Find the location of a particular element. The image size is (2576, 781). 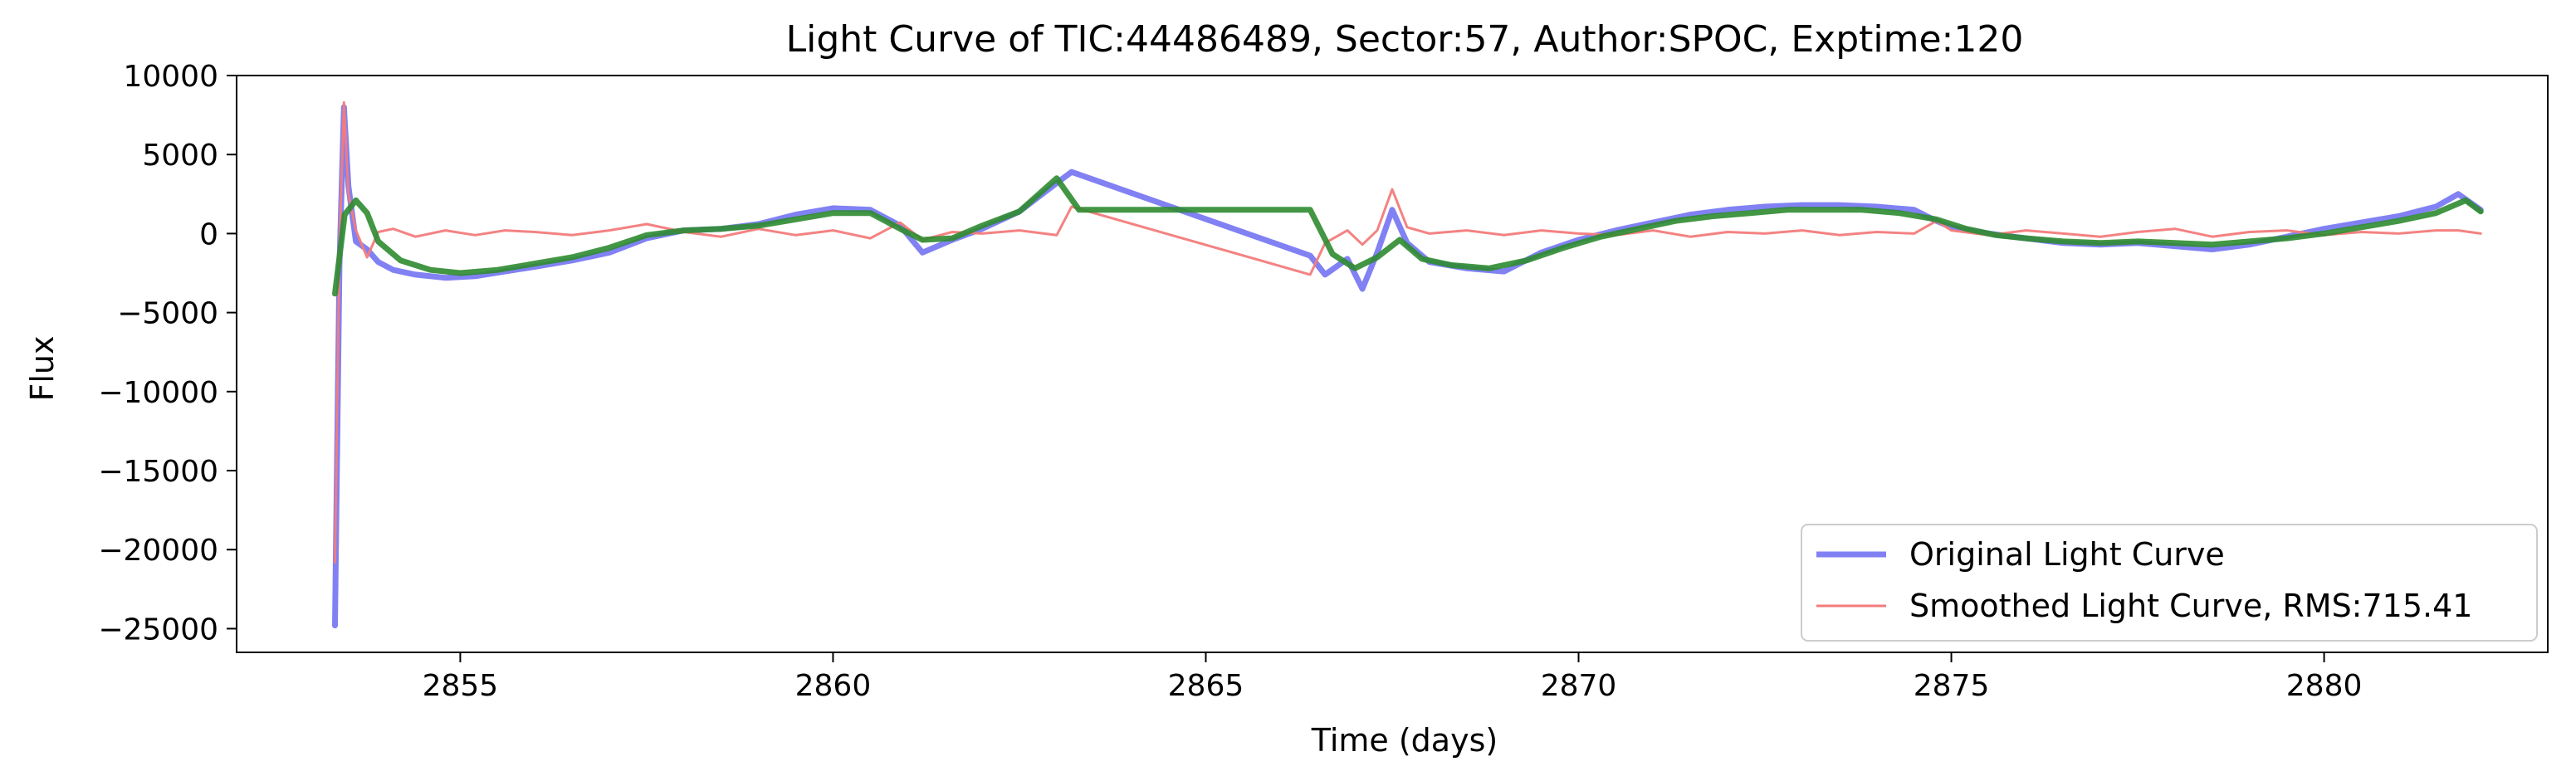

y-axis-label: Flux is located at coordinates (42, 369).